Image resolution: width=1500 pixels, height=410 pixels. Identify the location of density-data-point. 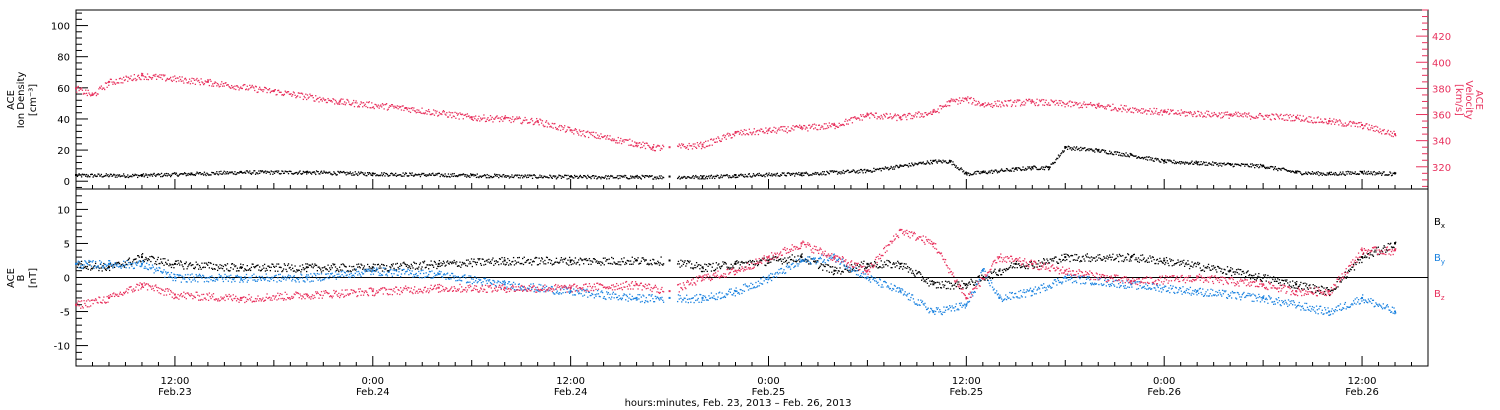
(801, 173).